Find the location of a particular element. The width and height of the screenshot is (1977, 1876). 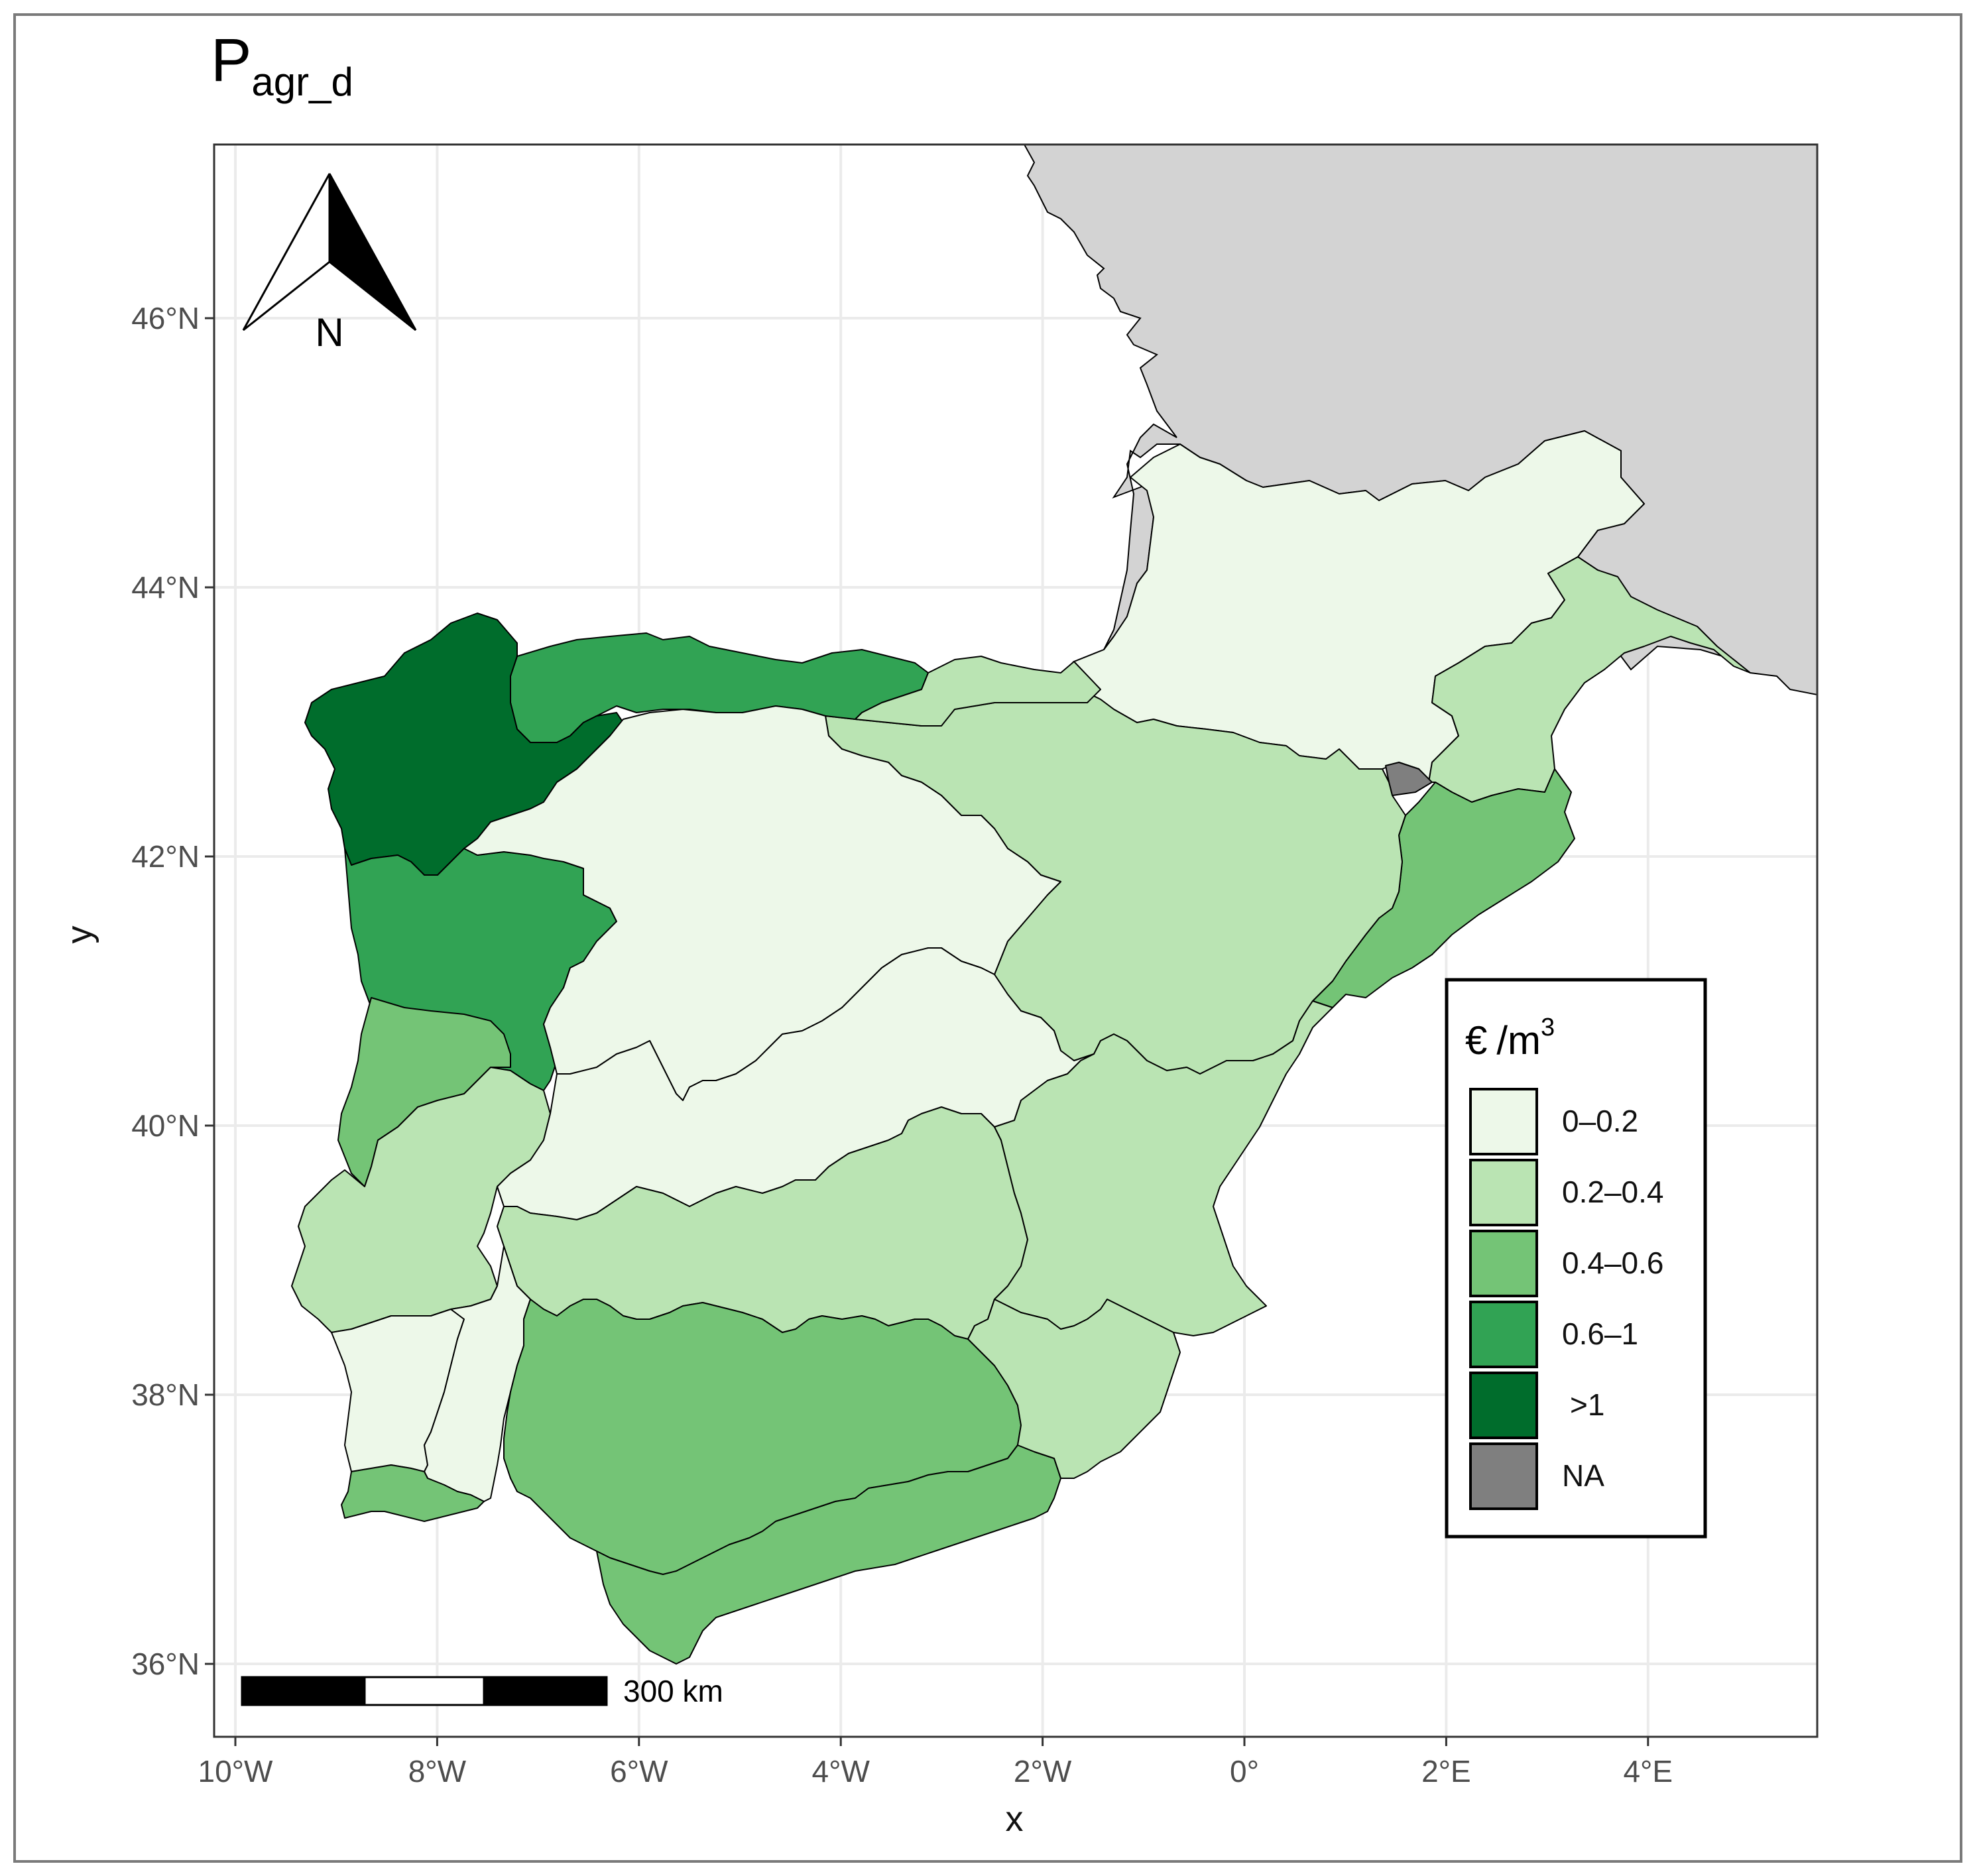

x-tick-label: 6°W is located at coordinates (639, 1771).